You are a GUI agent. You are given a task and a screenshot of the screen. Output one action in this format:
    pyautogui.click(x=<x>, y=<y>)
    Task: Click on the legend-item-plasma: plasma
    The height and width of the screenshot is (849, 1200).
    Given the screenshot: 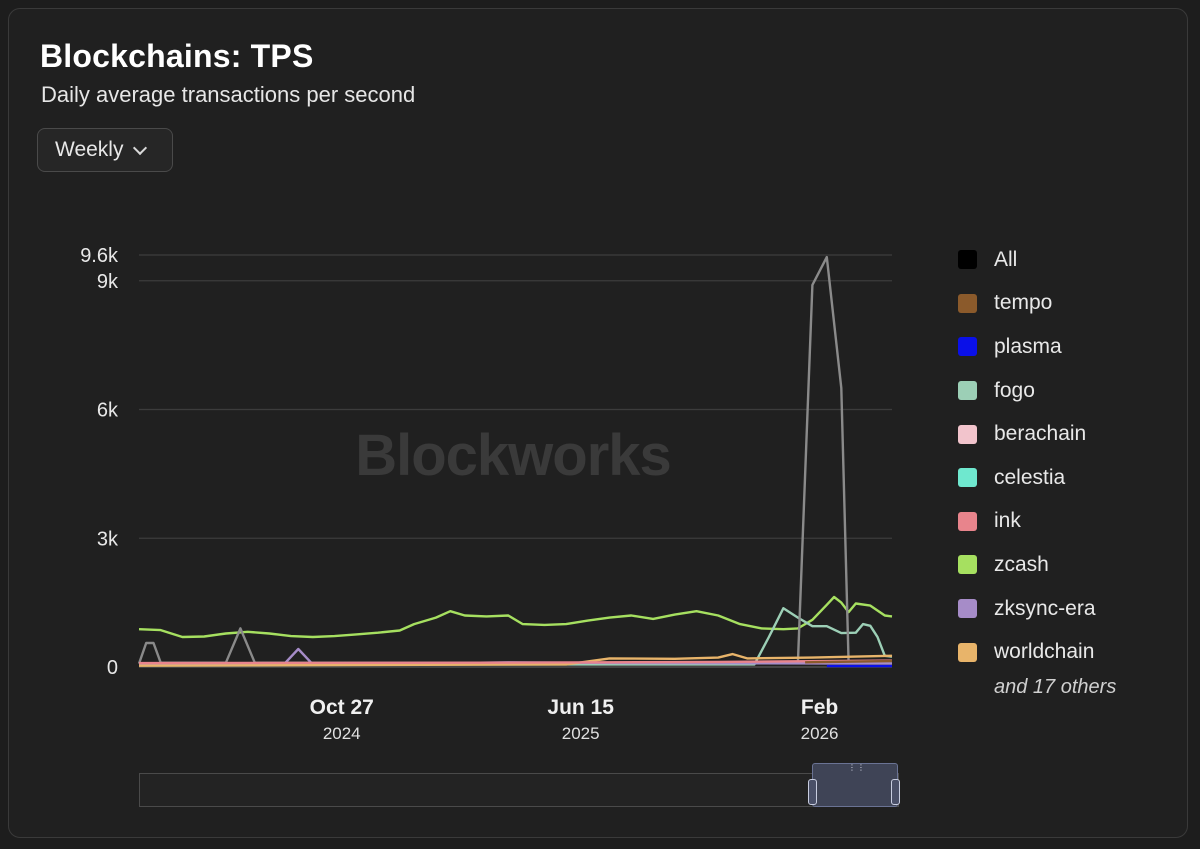 What is the action you would take?
    pyautogui.click(x=1068, y=347)
    